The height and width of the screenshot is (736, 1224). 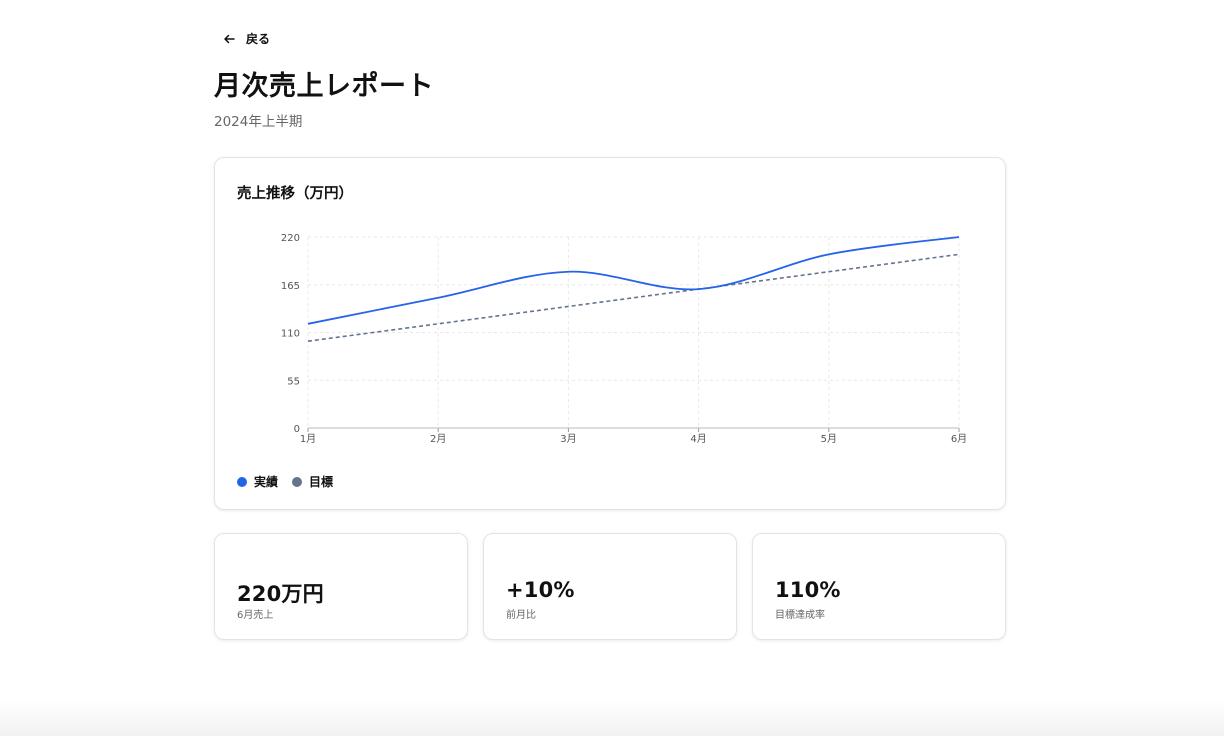 I want to click on y-tick-label: 110, so click(x=290, y=334).